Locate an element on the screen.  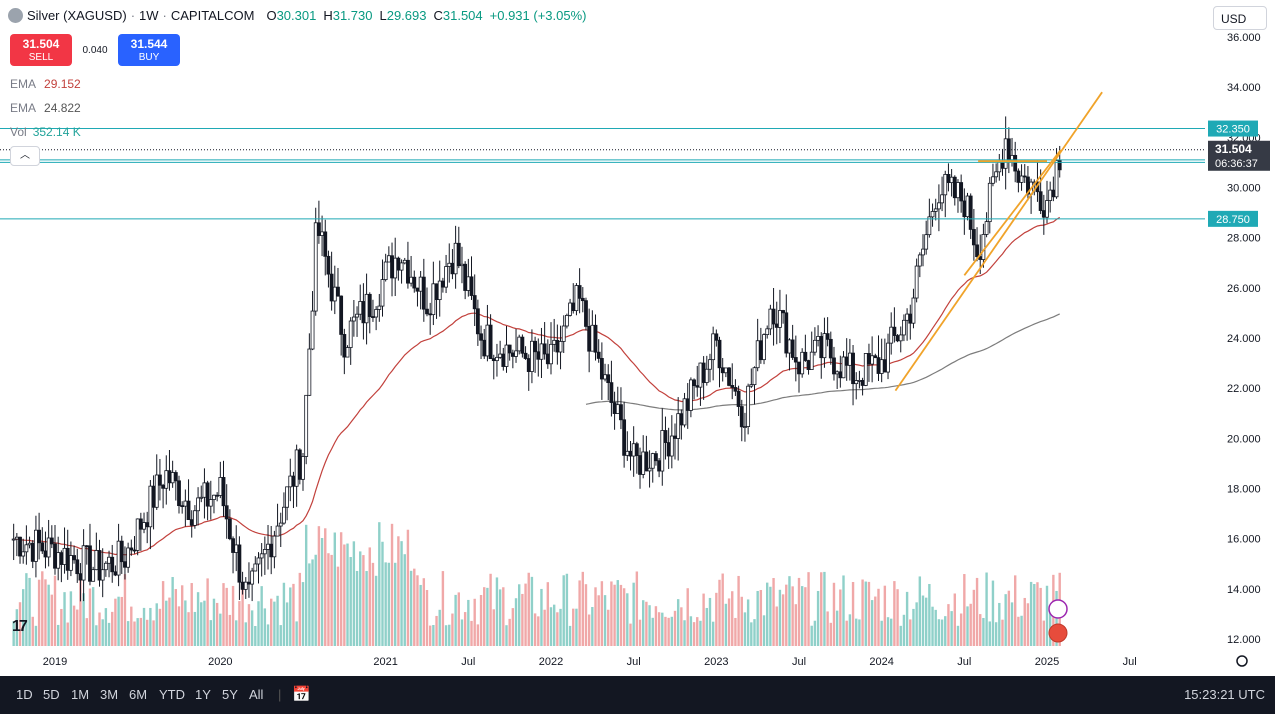
timeframe-5y: 5Y is located at coordinates (230, 694).